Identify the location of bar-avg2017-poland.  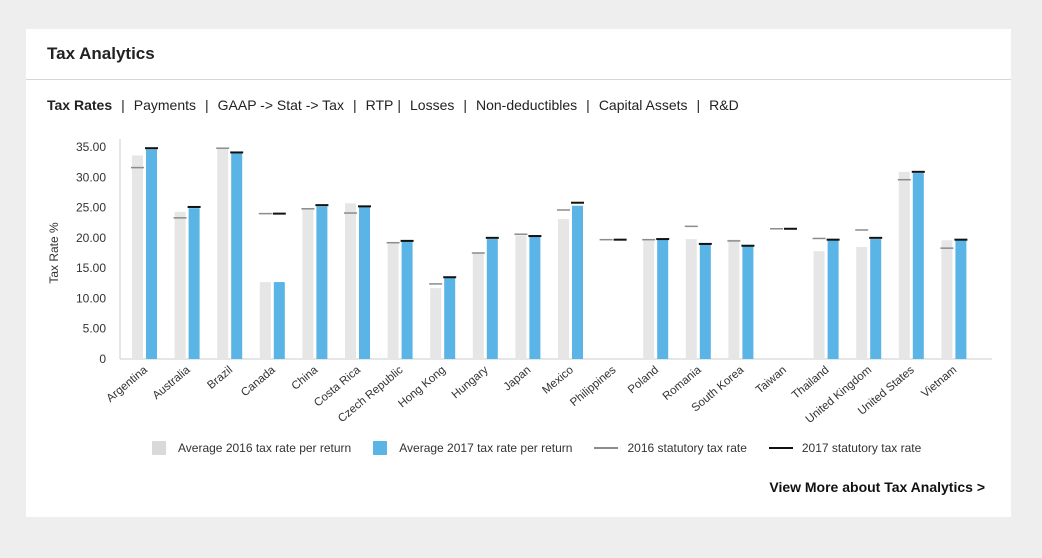
(663, 299).